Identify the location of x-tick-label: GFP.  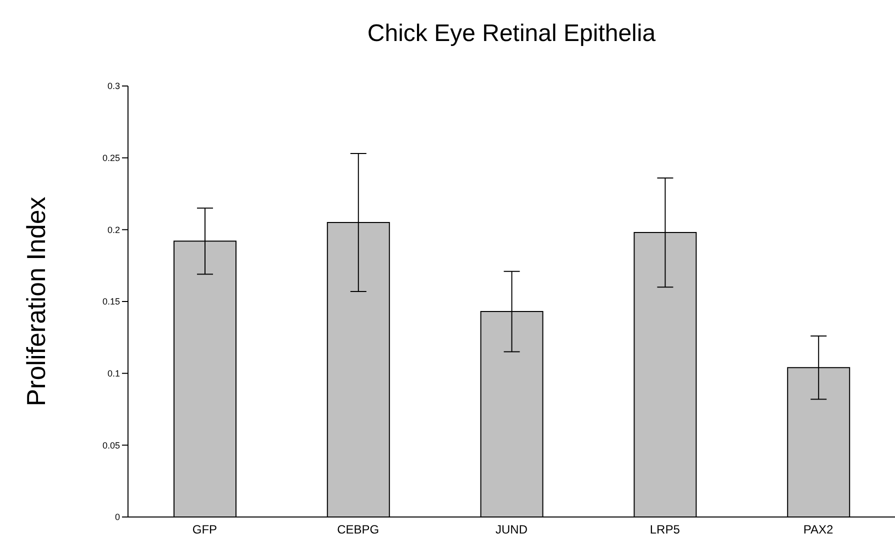
(205, 529).